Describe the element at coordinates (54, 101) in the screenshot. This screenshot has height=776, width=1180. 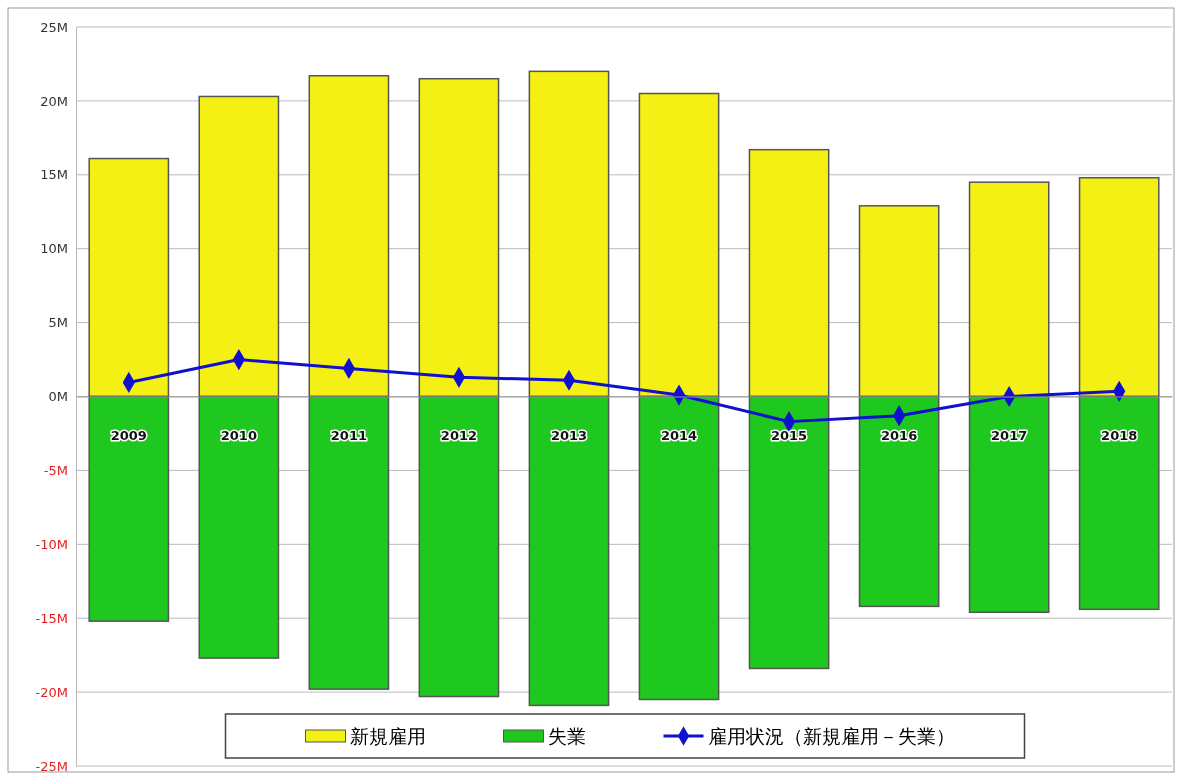
I see `y-tick-label: 20M` at that location.